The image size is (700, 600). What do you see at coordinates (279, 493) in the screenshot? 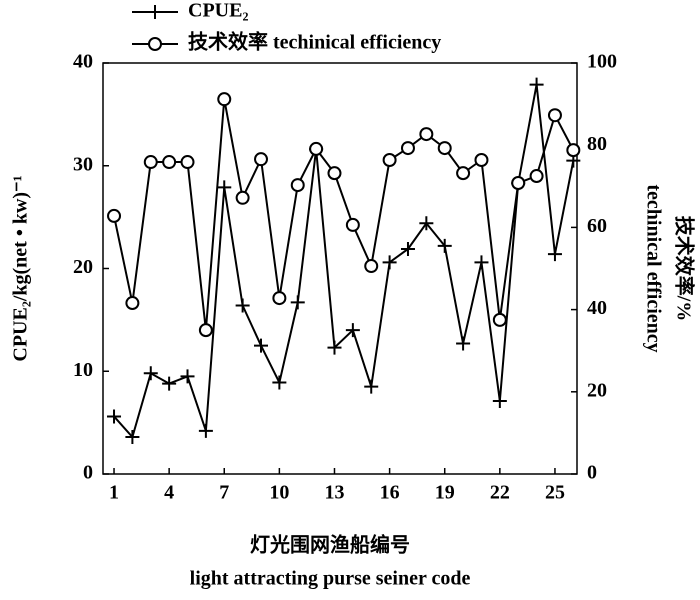
I see `x-tick-label: 10` at bounding box center [279, 493].